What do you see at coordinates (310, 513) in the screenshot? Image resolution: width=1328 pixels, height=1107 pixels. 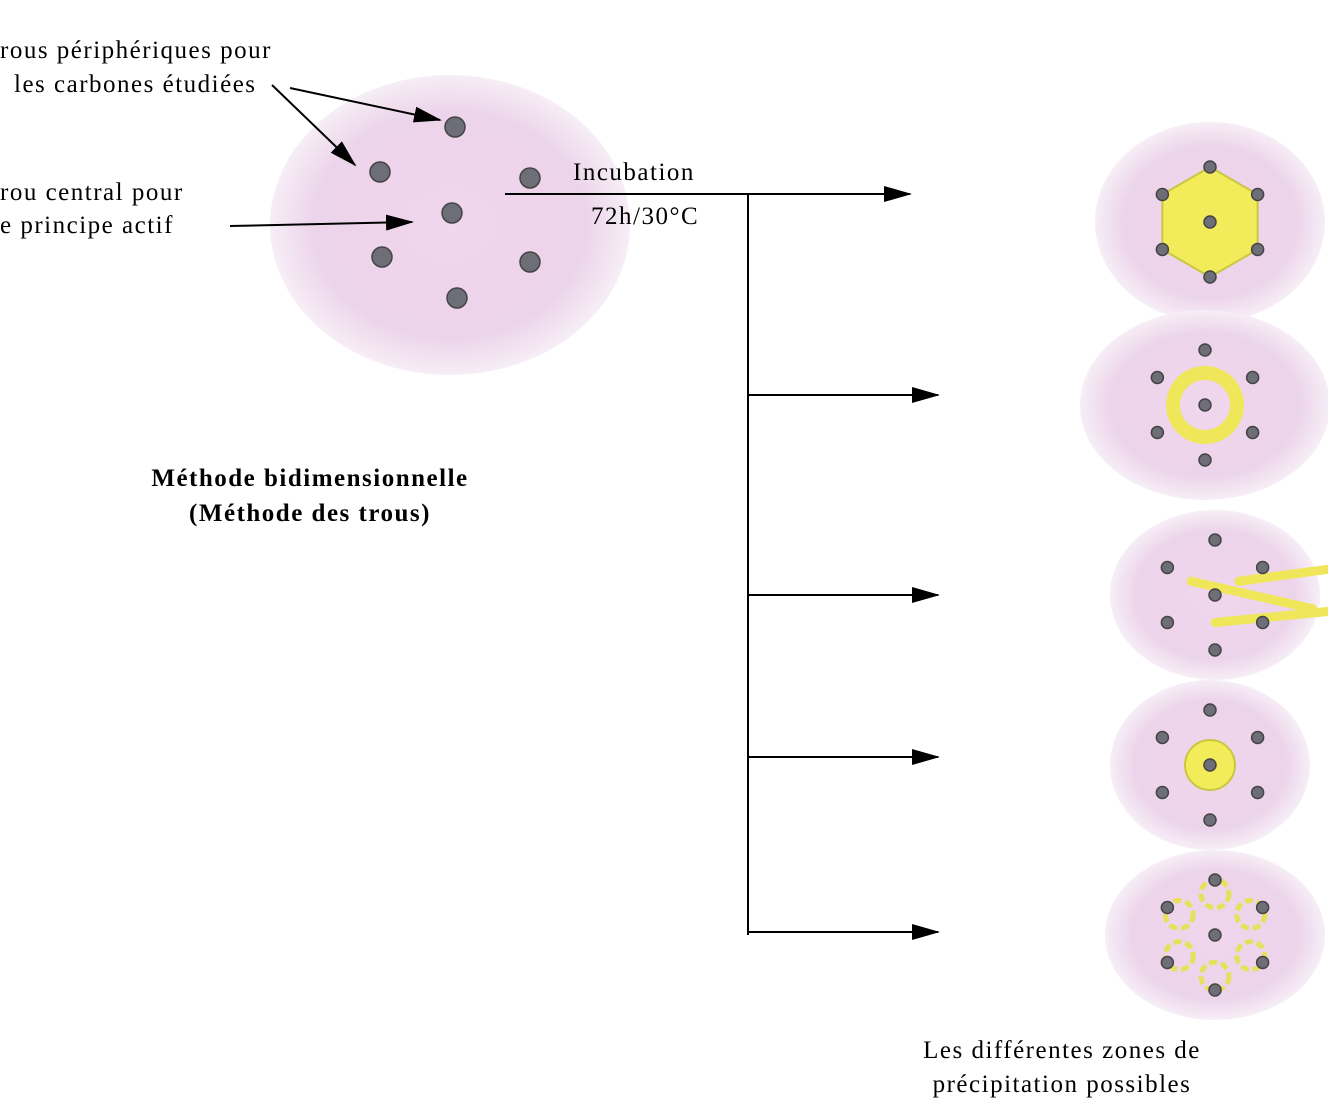 I see `method-subtitle: (Méthode des trous)` at bounding box center [310, 513].